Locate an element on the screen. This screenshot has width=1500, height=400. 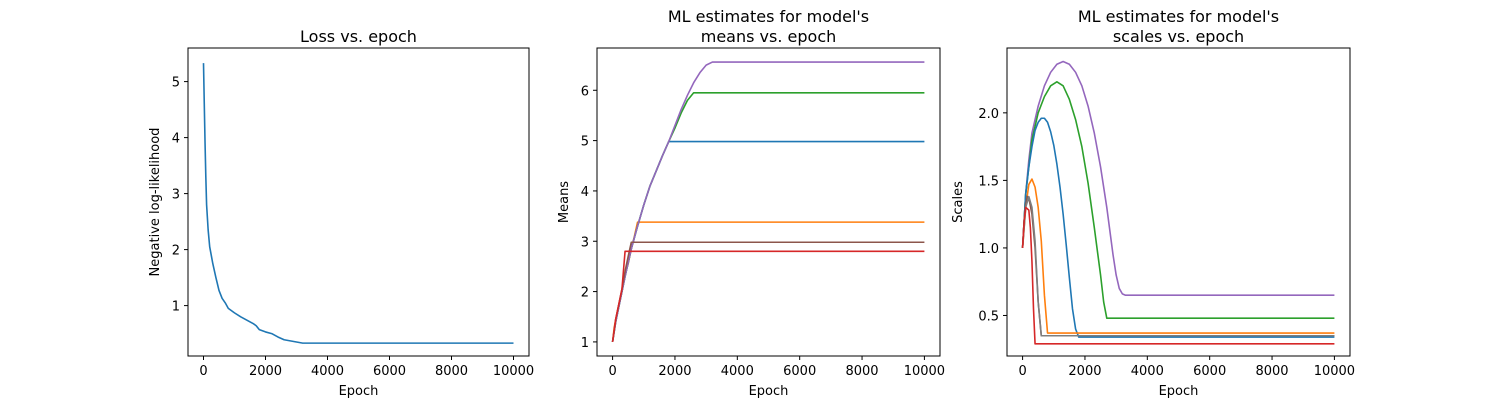
chart-1-series-3-line is located at coordinates (768, 202).